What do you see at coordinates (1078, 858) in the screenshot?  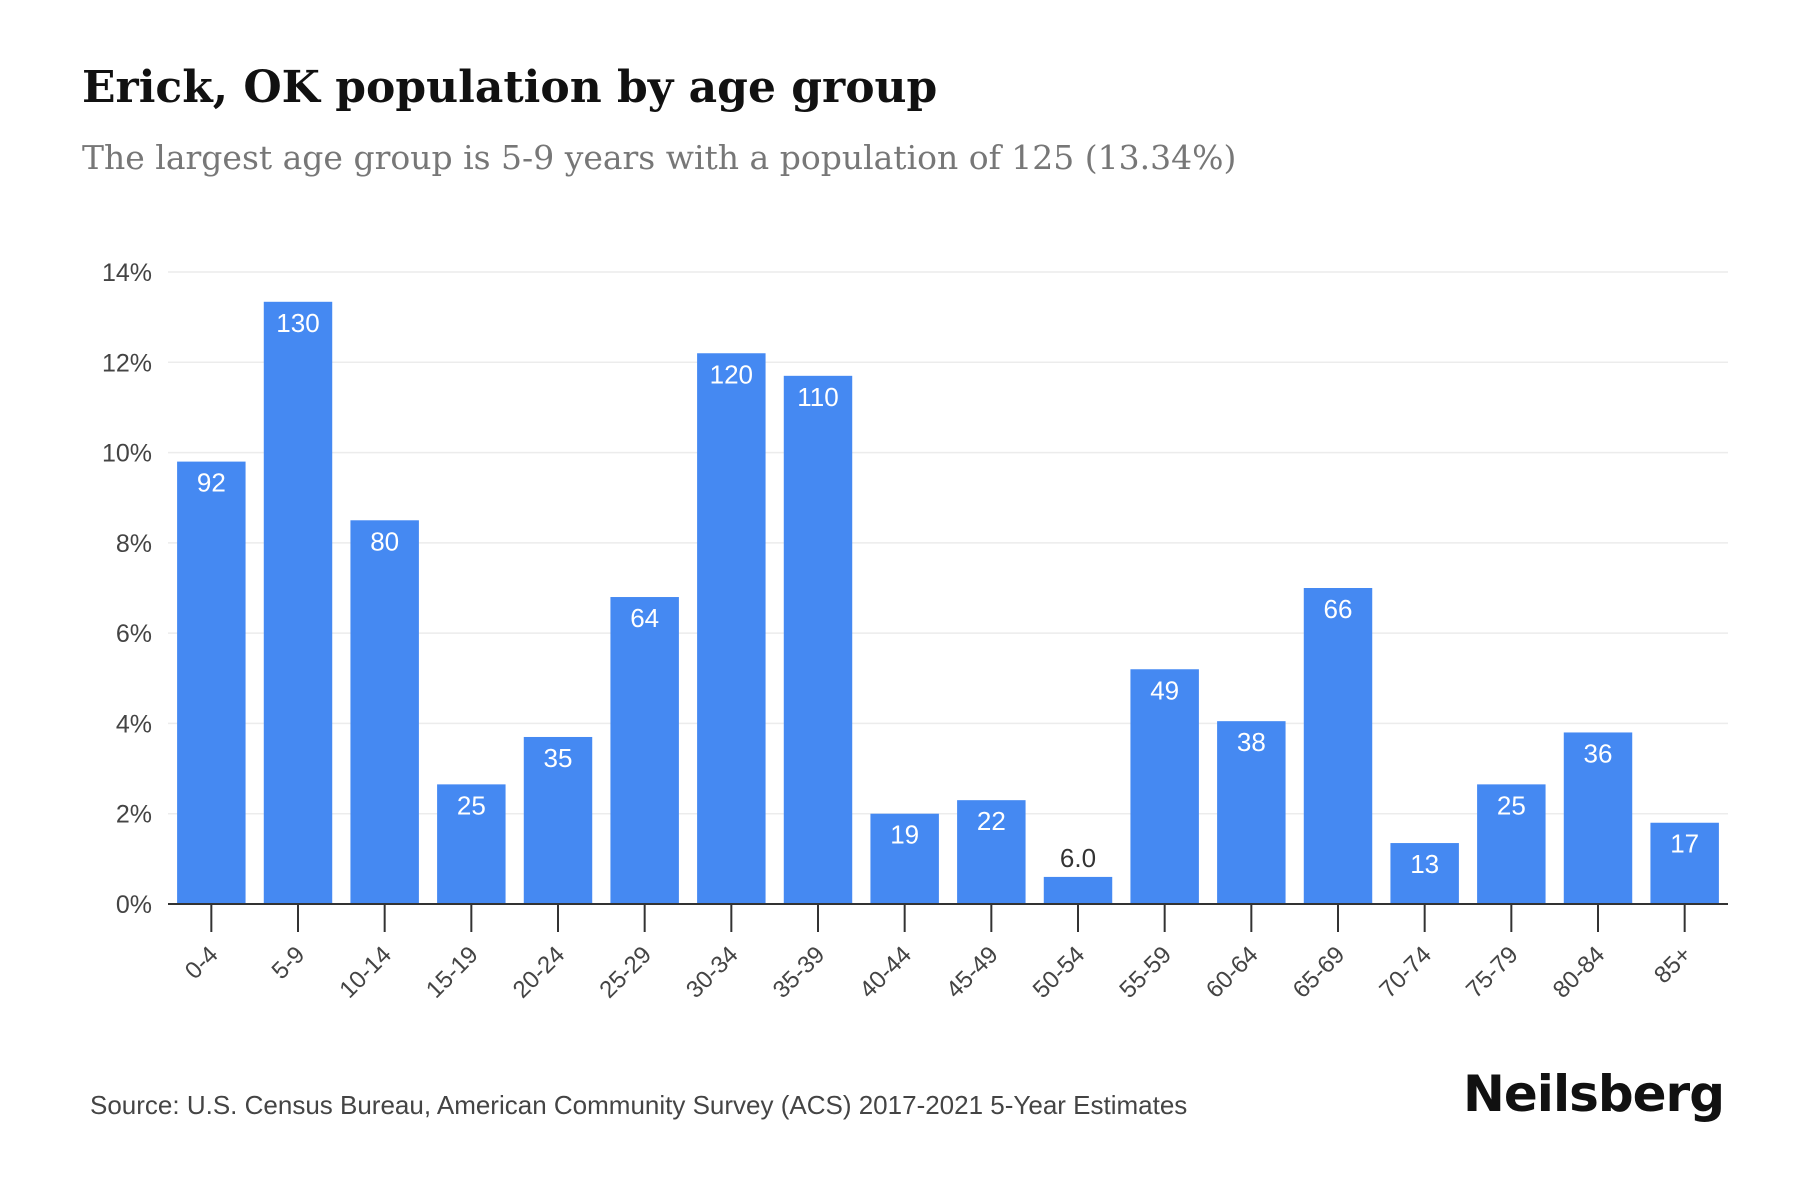 I see `data-label: 6.0` at bounding box center [1078, 858].